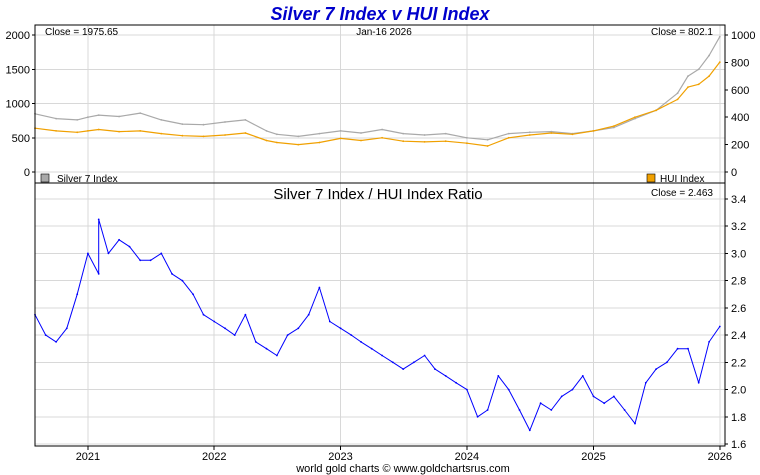 The height and width of the screenshot is (475, 760). Describe the element at coordinates (738, 391) in the screenshot. I see `ratio-tick-label-2: 2.0` at that location.